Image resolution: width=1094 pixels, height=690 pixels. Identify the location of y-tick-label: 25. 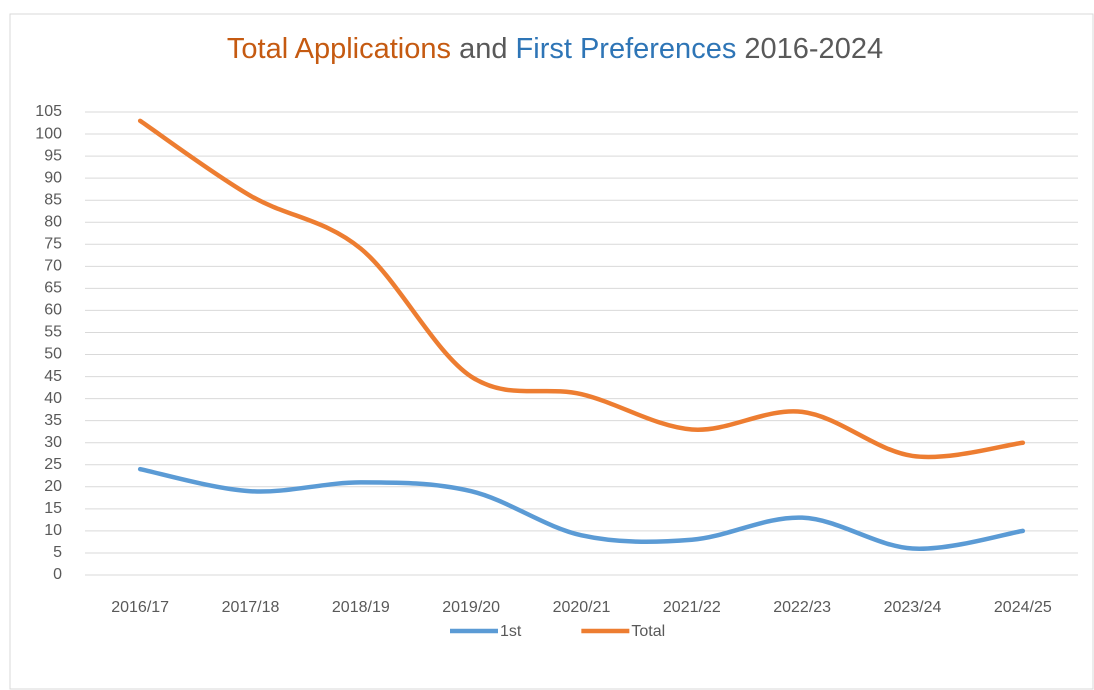
(53, 464).